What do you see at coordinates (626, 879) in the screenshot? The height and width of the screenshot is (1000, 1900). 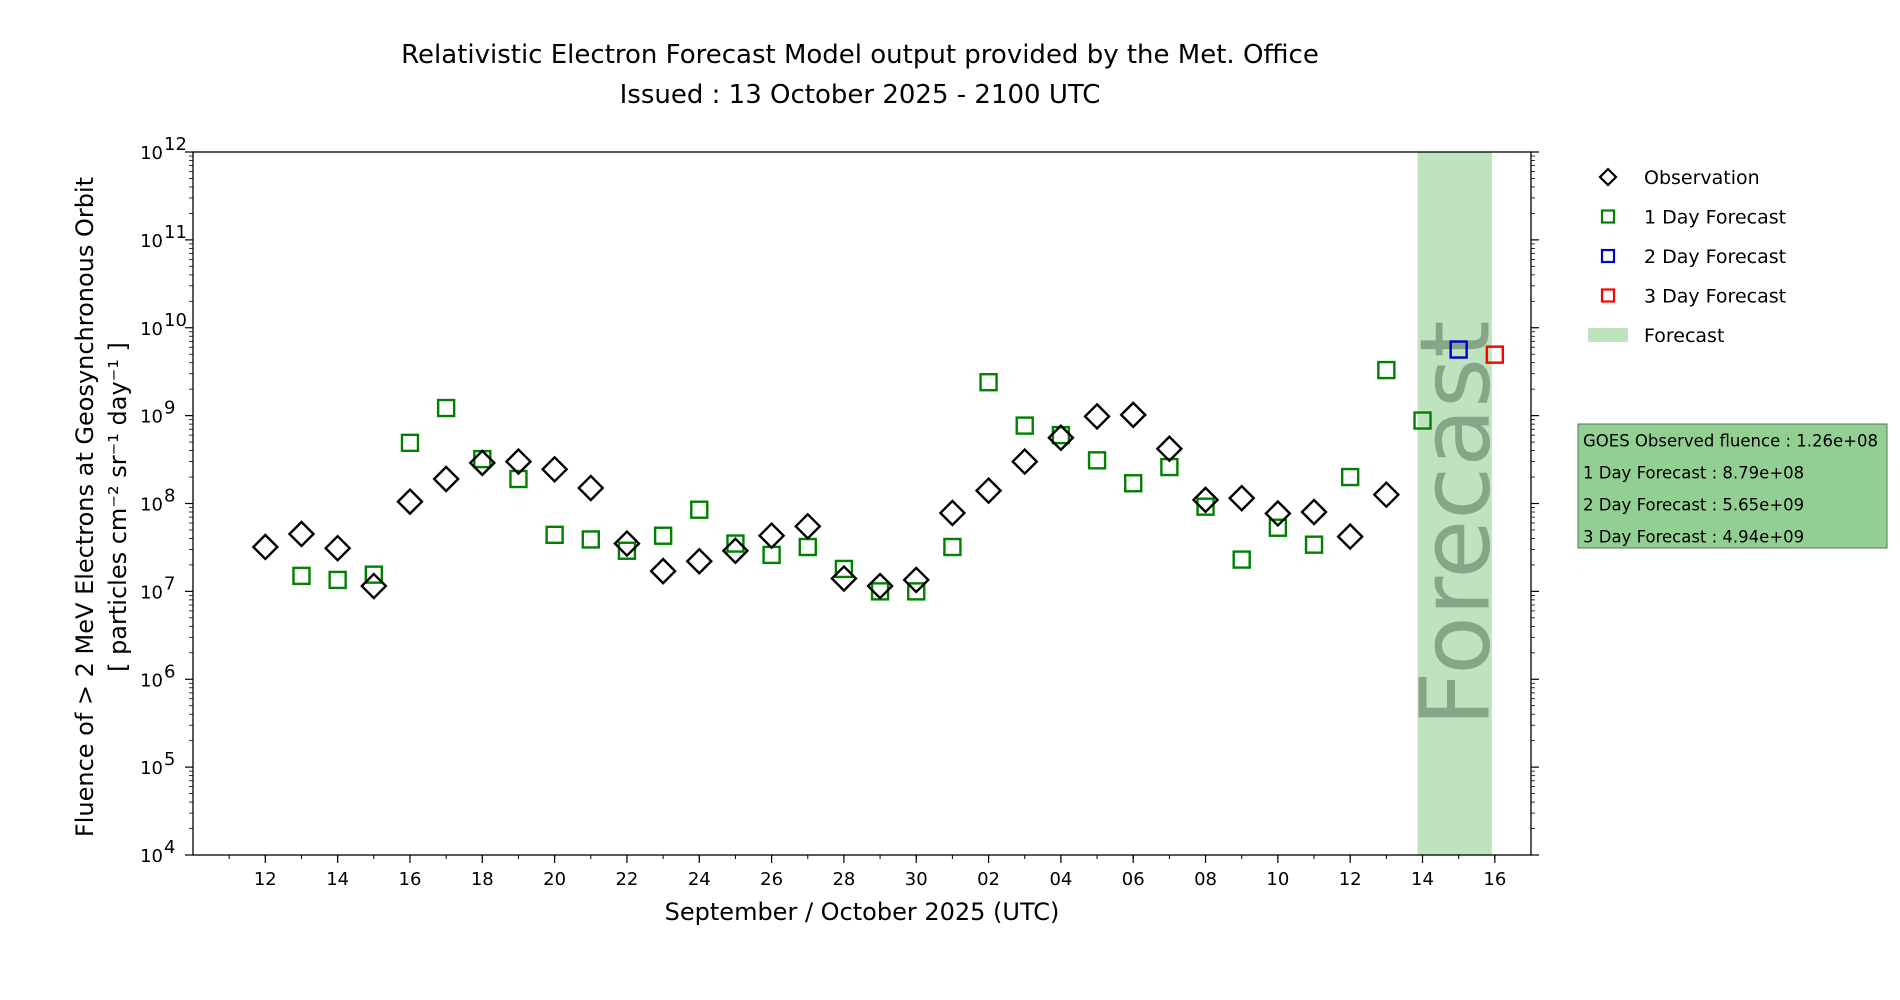 I see `x-tick-label: 22` at bounding box center [626, 879].